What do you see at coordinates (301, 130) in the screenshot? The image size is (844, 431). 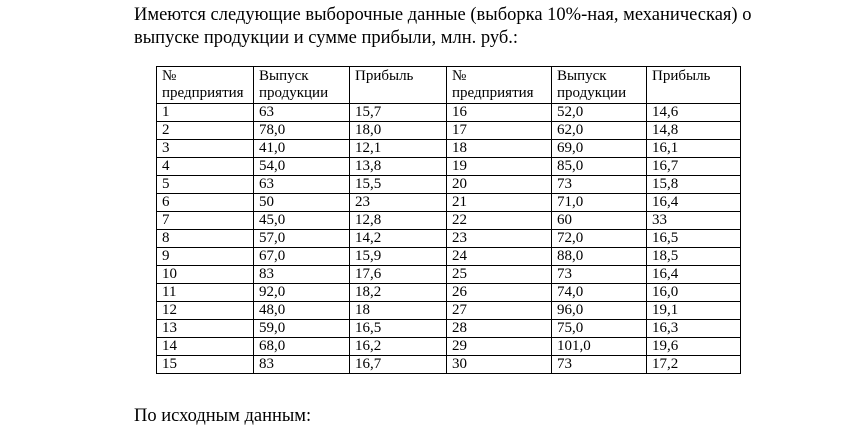 I see `cell-output: 78,0` at bounding box center [301, 130].